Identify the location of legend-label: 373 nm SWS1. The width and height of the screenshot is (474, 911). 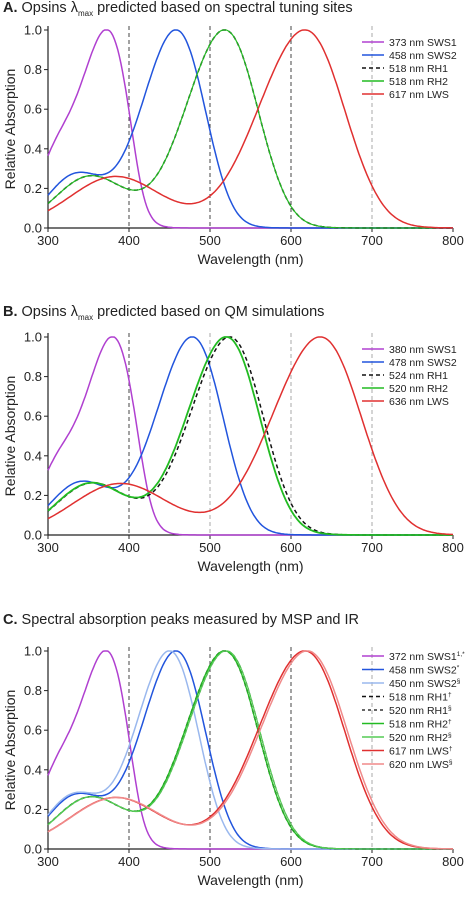
(423, 43).